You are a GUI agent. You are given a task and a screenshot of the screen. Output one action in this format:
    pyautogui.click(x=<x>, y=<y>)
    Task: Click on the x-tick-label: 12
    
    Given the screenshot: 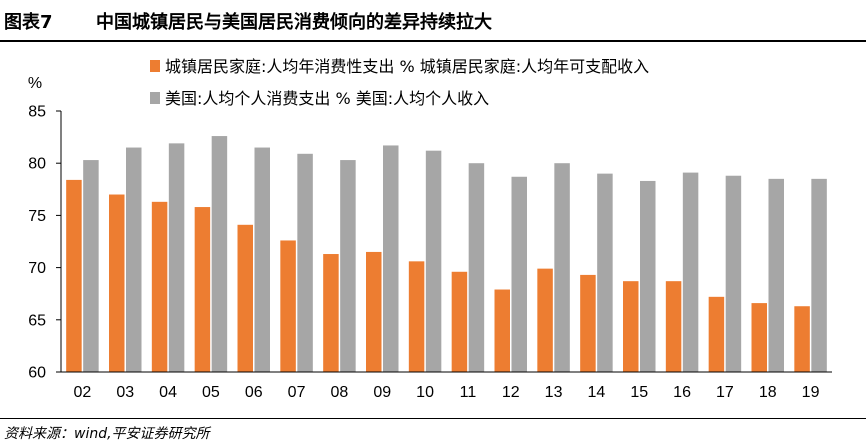 What is the action you would take?
    pyautogui.click(x=511, y=392)
    